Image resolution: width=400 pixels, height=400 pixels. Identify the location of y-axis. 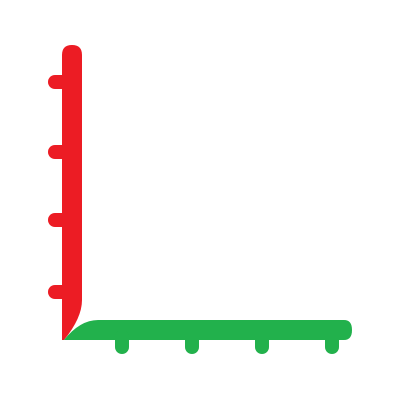
(65, 192).